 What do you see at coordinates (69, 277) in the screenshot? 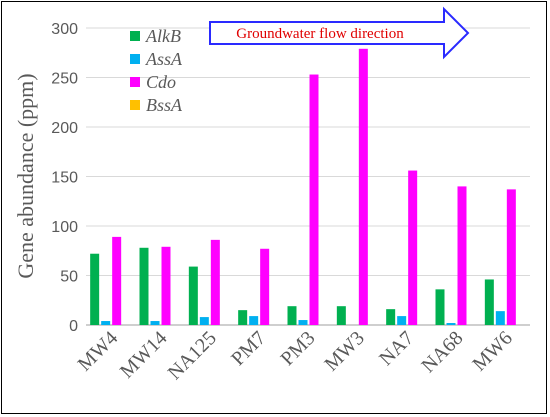
I see `y-tick-label: 50` at bounding box center [69, 277].